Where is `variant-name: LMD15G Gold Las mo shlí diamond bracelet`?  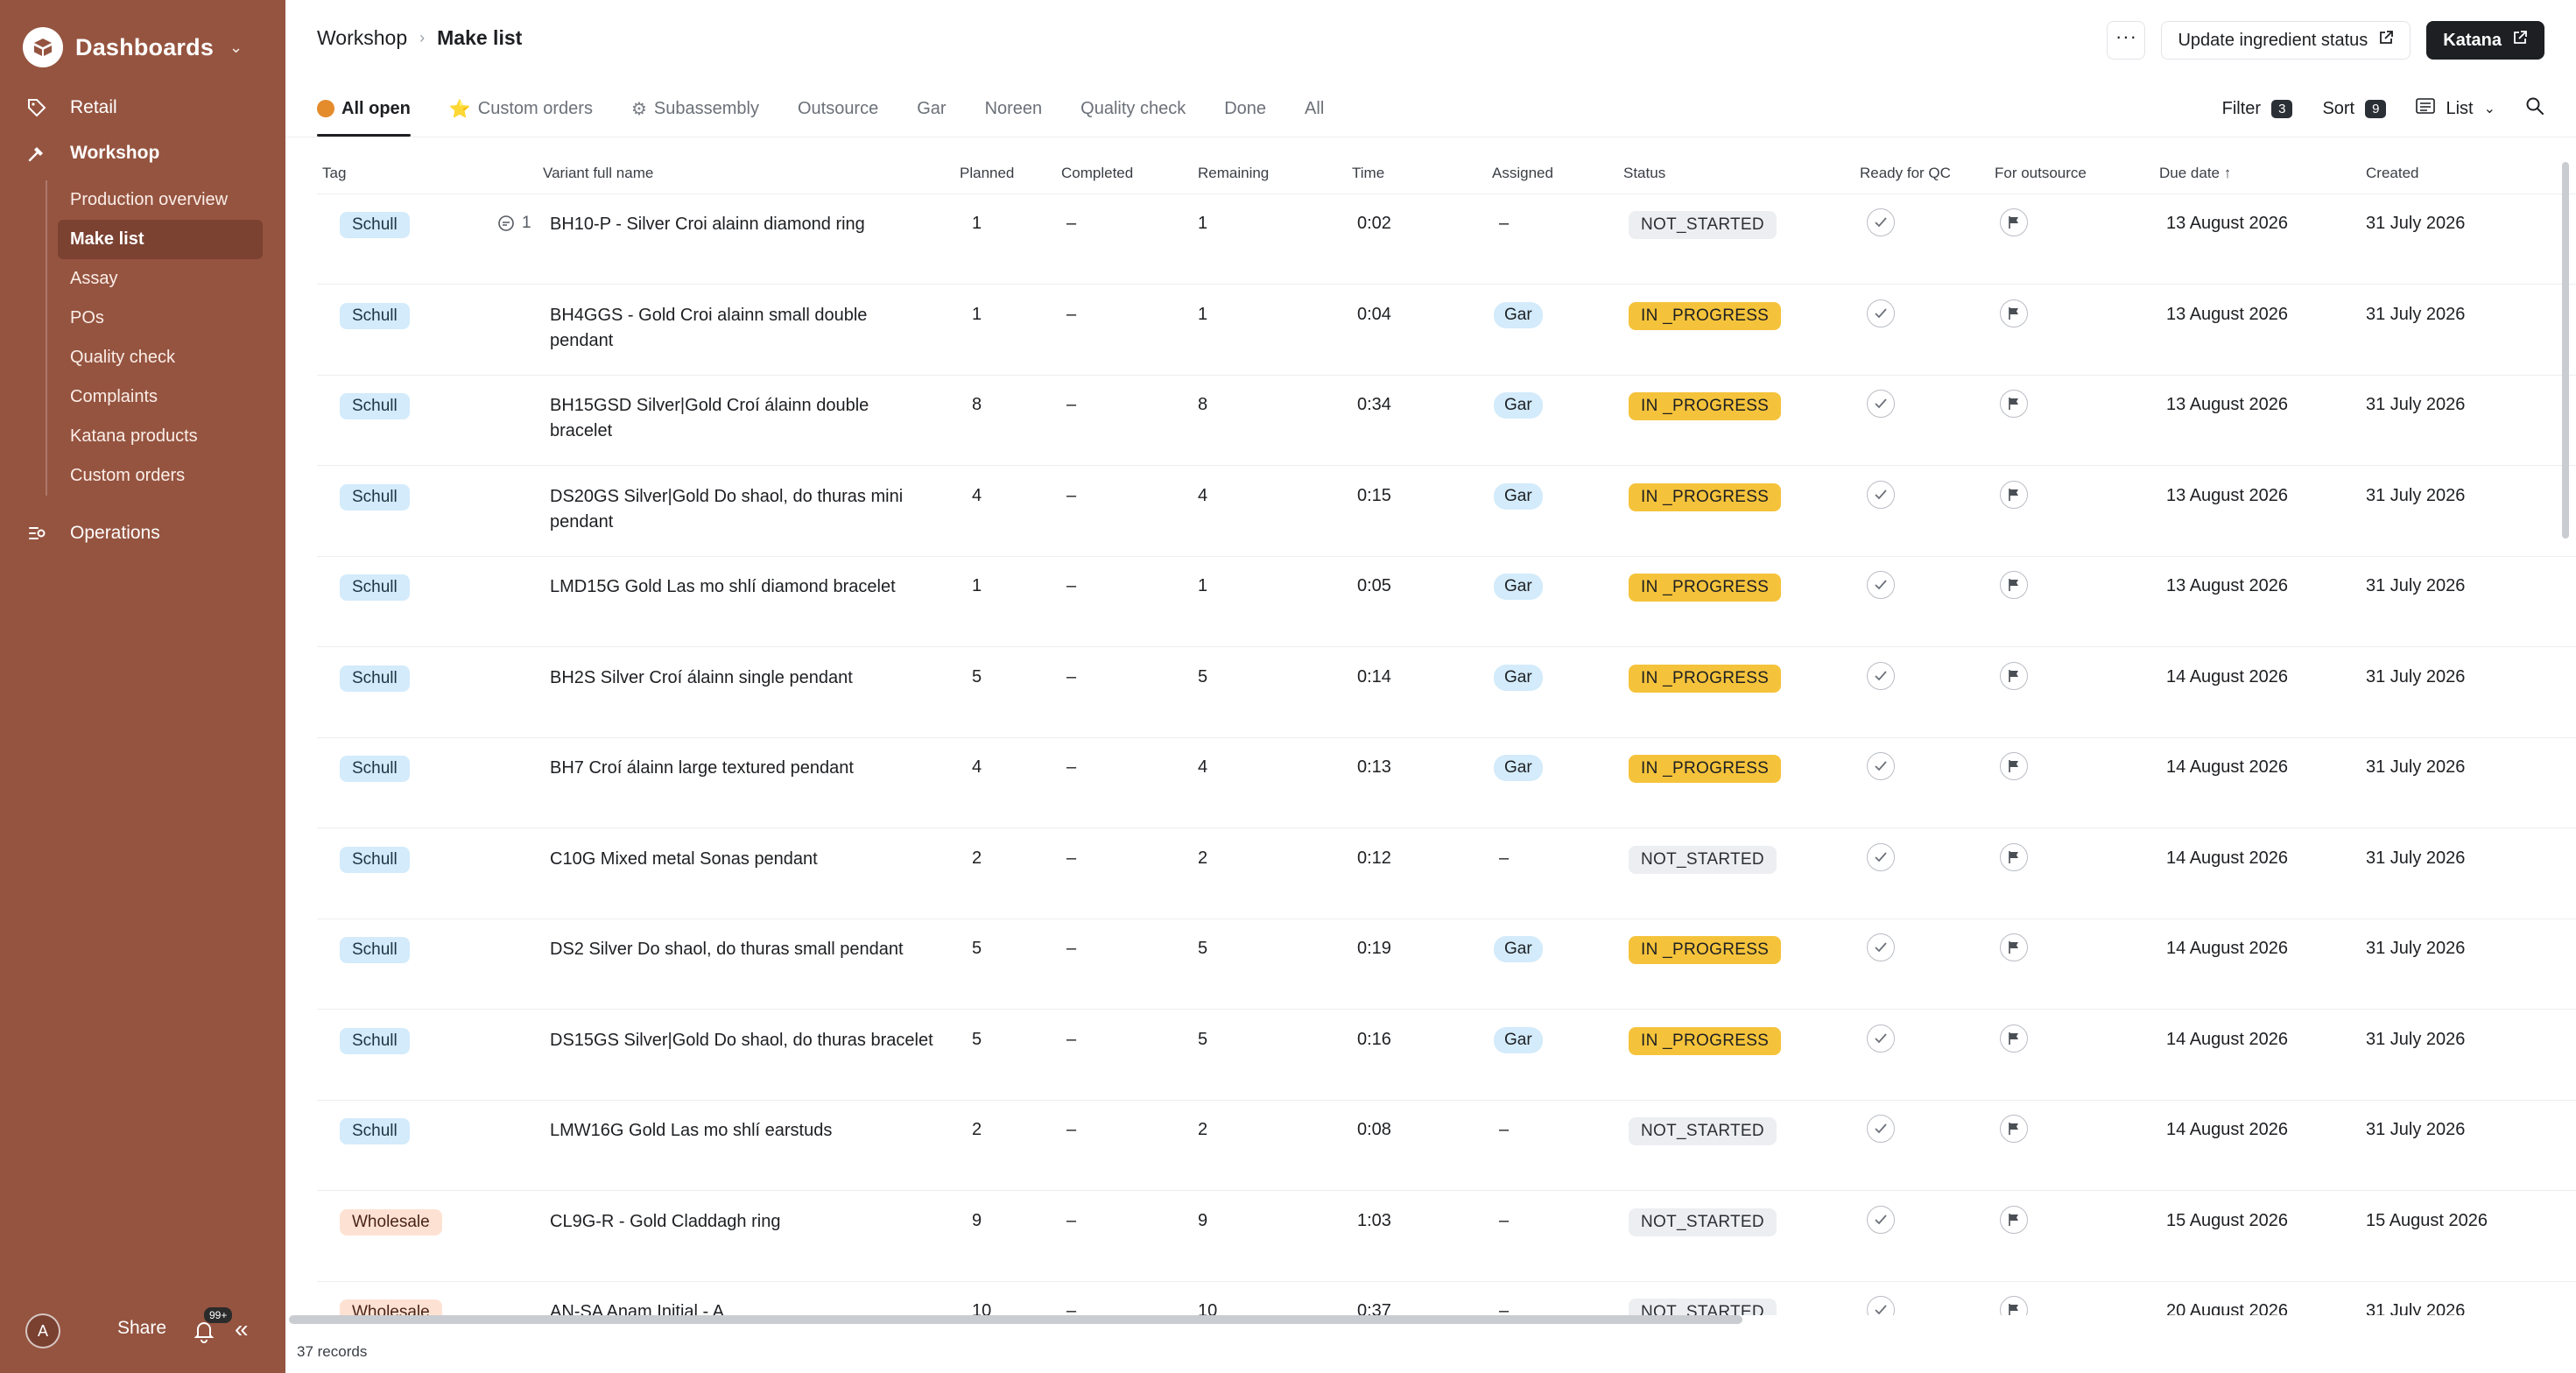 variant-name: LMD15G Gold Las mo shlí diamond bracelet is located at coordinates (723, 586).